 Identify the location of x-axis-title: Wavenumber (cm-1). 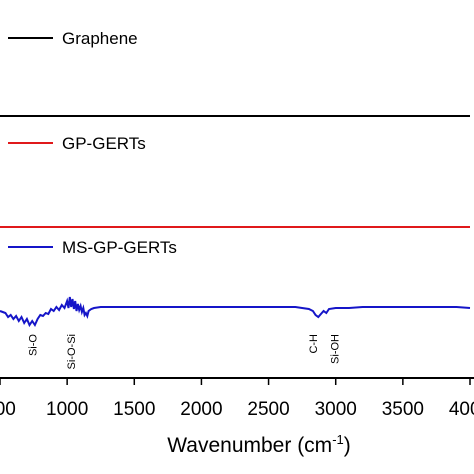
(259, 444).